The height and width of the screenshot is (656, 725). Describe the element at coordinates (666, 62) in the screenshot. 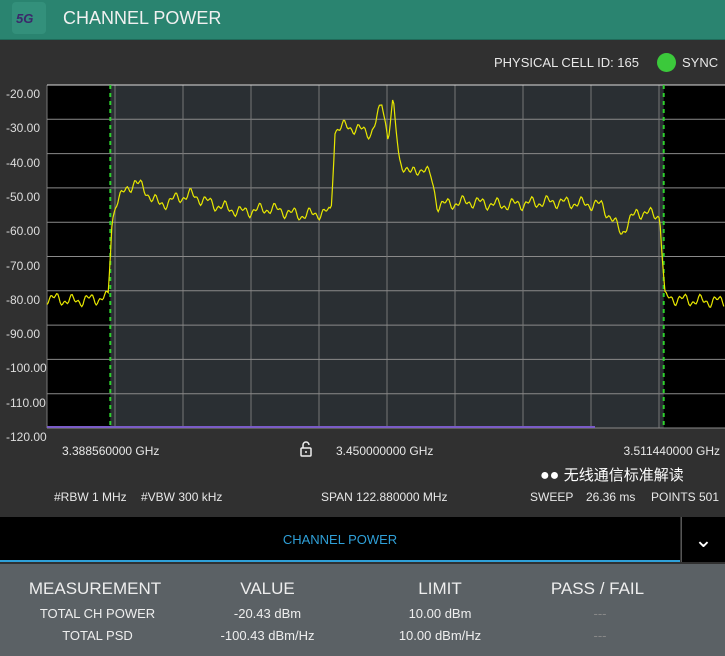

I see `sync-status-icon` at that location.